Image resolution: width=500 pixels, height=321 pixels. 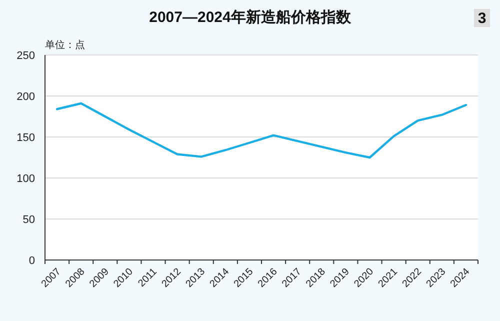 I want to click on y-tick-label: 250, so click(x=25, y=56).